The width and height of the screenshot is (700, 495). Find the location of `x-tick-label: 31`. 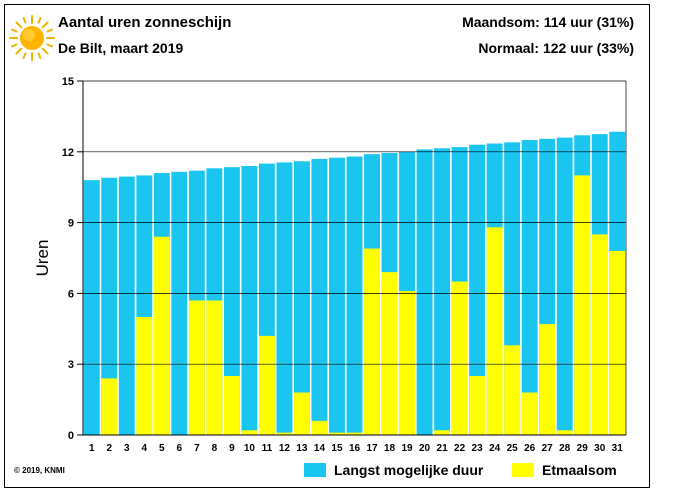

x-tick-label: 31 is located at coordinates (618, 448).